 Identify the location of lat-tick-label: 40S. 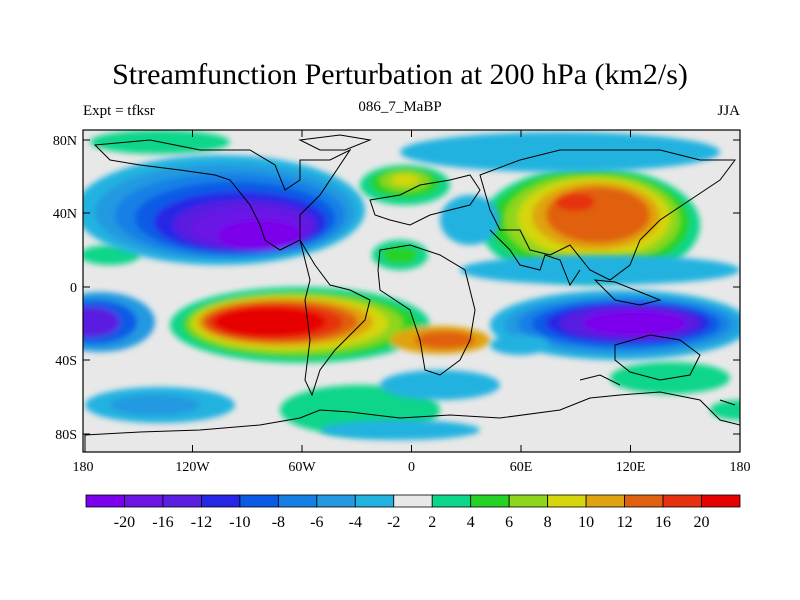
(66, 361).